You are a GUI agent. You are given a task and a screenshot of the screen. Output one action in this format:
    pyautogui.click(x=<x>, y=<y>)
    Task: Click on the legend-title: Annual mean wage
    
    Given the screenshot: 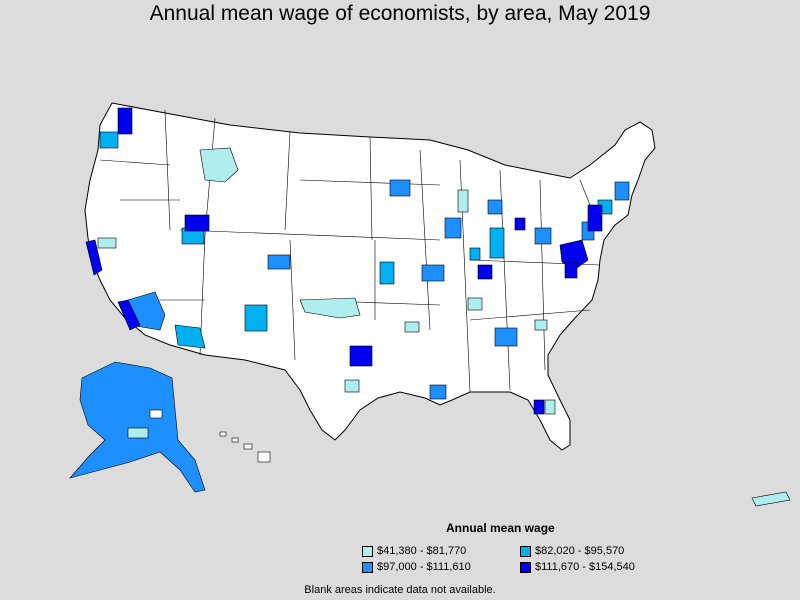 What is the action you would take?
    pyautogui.click(x=500, y=528)
    